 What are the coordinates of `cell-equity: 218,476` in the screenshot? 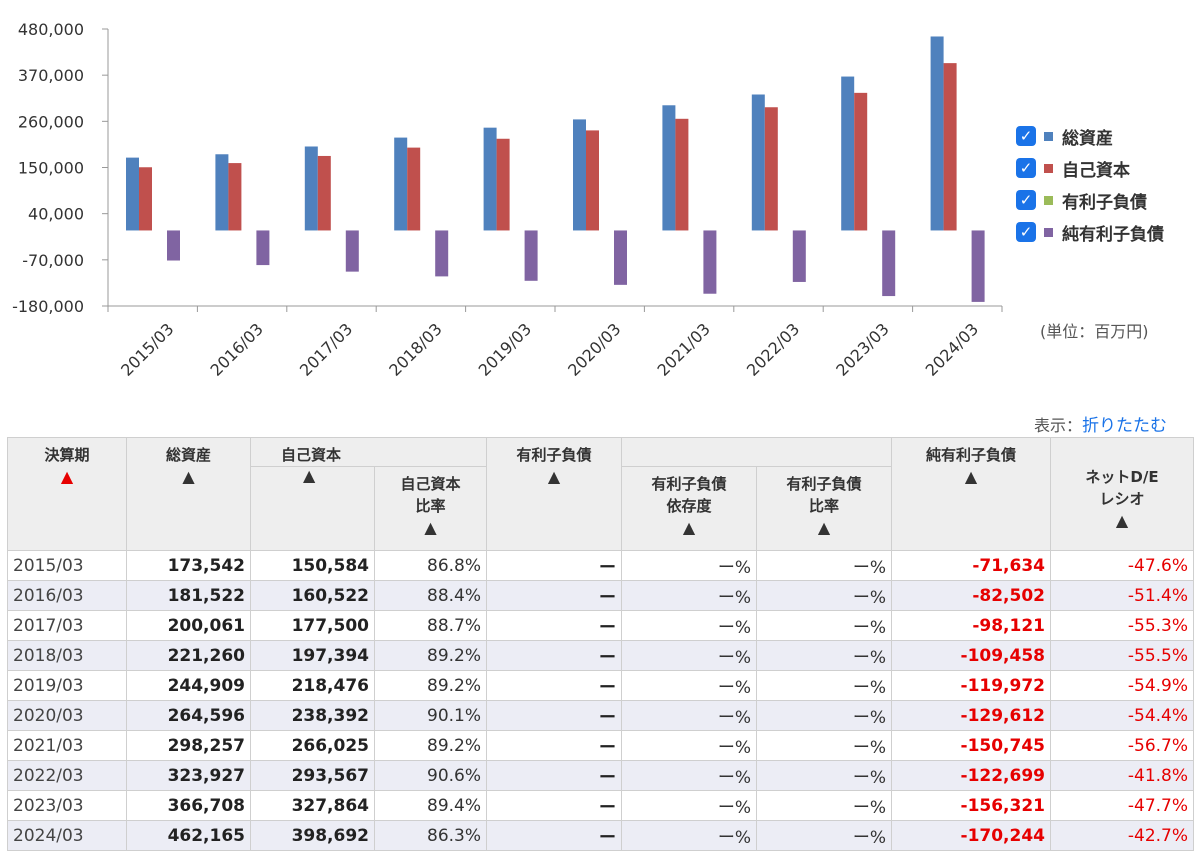 It's located at (312, 685).